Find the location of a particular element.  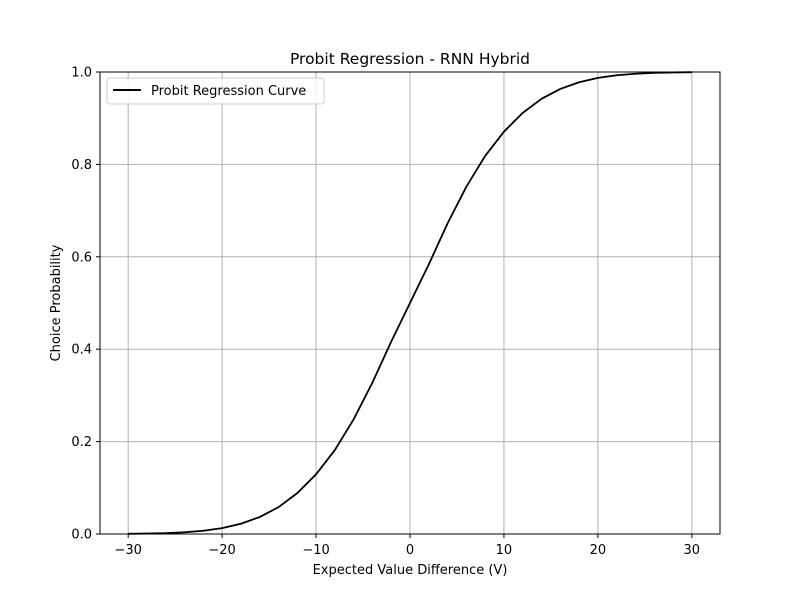

y-tick-label: 0.4 is located at coordinates (81, 350).